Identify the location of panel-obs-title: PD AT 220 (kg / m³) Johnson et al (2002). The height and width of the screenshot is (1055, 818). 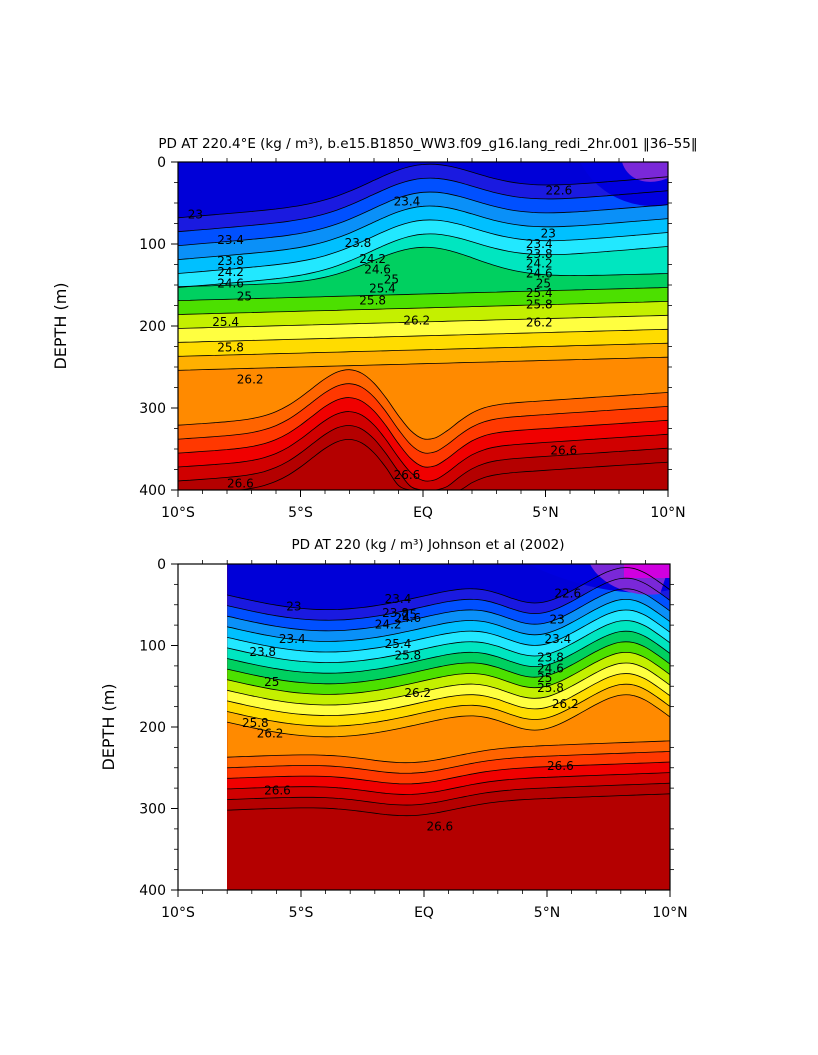
(427, 545).